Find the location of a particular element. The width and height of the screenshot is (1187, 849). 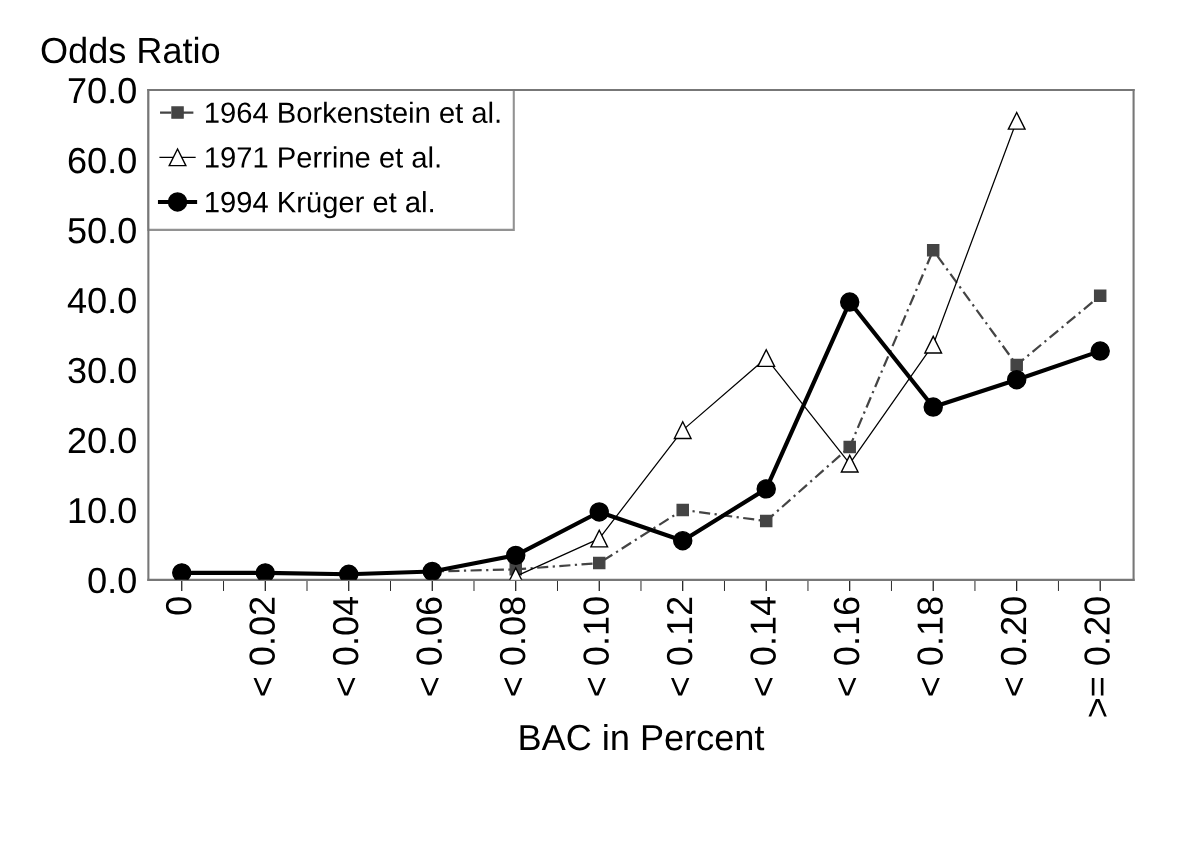

x-tick-label: 0 is located at coordinates (178, 606).